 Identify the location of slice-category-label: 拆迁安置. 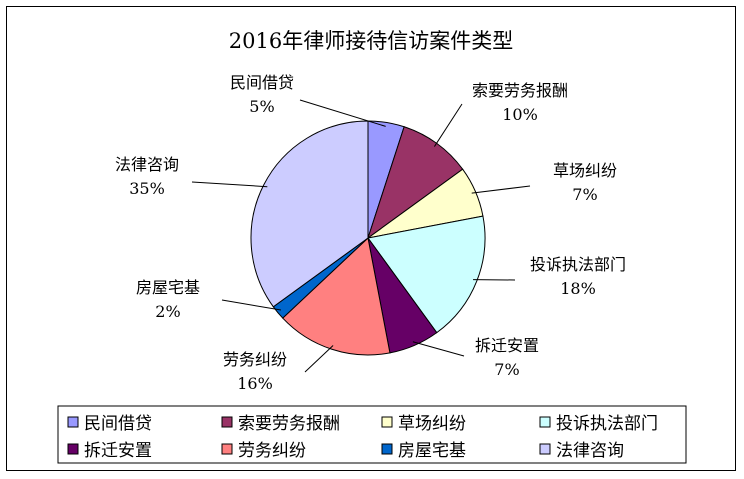
(507, 345).